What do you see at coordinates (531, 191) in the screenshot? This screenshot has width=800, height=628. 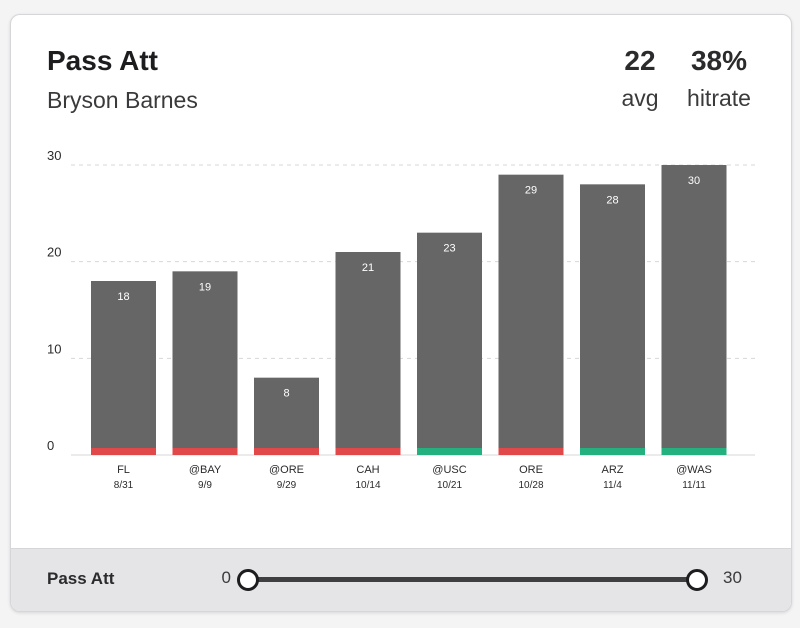 I see `data-label: 29` at bounding box center [531, 191].